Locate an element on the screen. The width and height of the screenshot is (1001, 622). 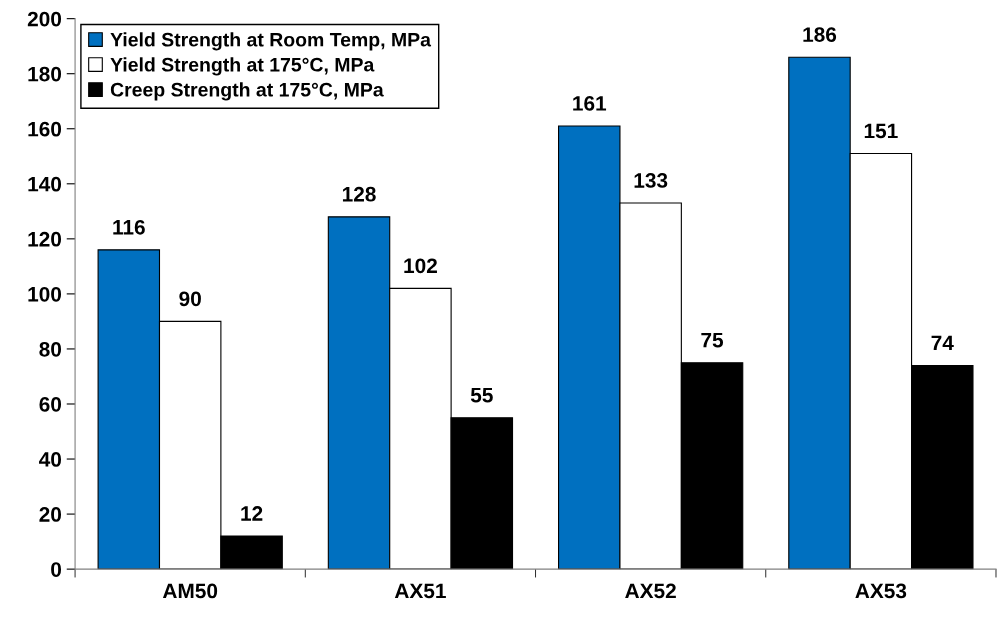
x-tick-label: AX53 is located at coordinates (881, 591).